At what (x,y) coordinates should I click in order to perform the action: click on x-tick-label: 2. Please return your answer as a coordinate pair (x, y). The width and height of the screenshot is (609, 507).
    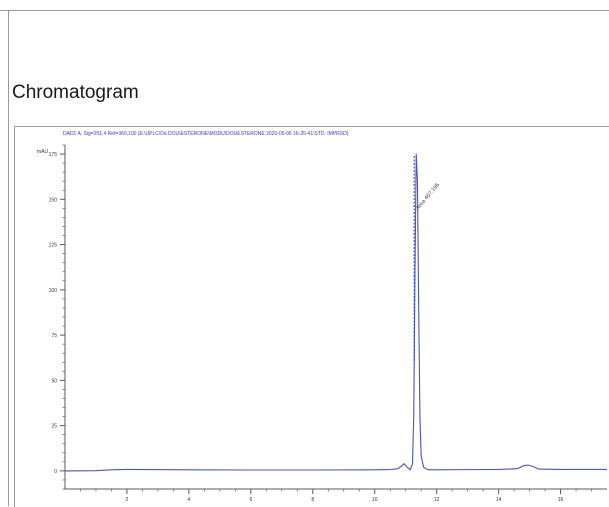
    Looking at the image, I should click on (127, 500).